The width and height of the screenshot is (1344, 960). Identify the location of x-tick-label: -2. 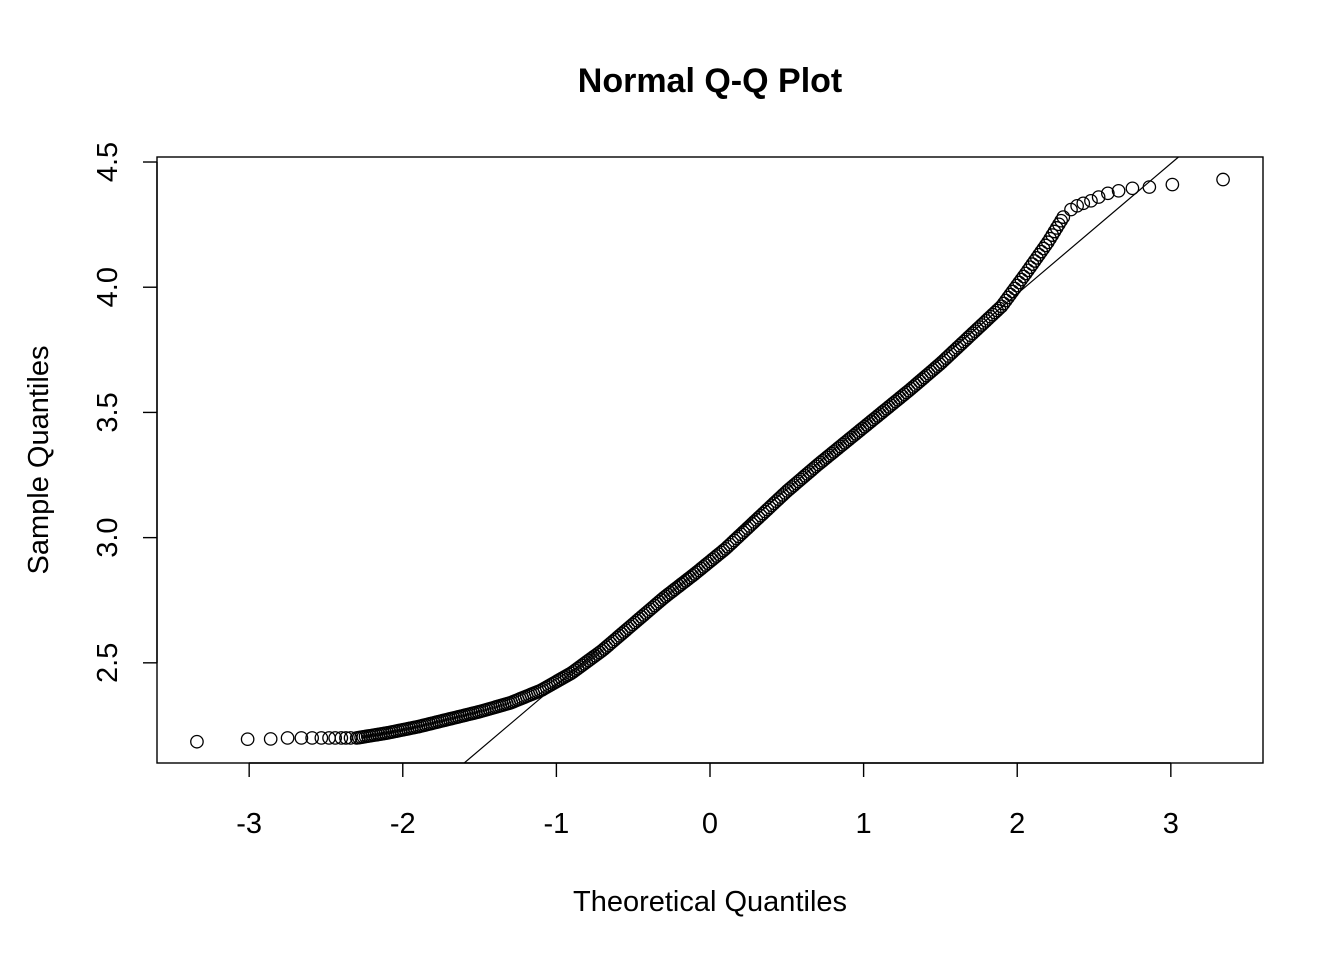
(403, 824).